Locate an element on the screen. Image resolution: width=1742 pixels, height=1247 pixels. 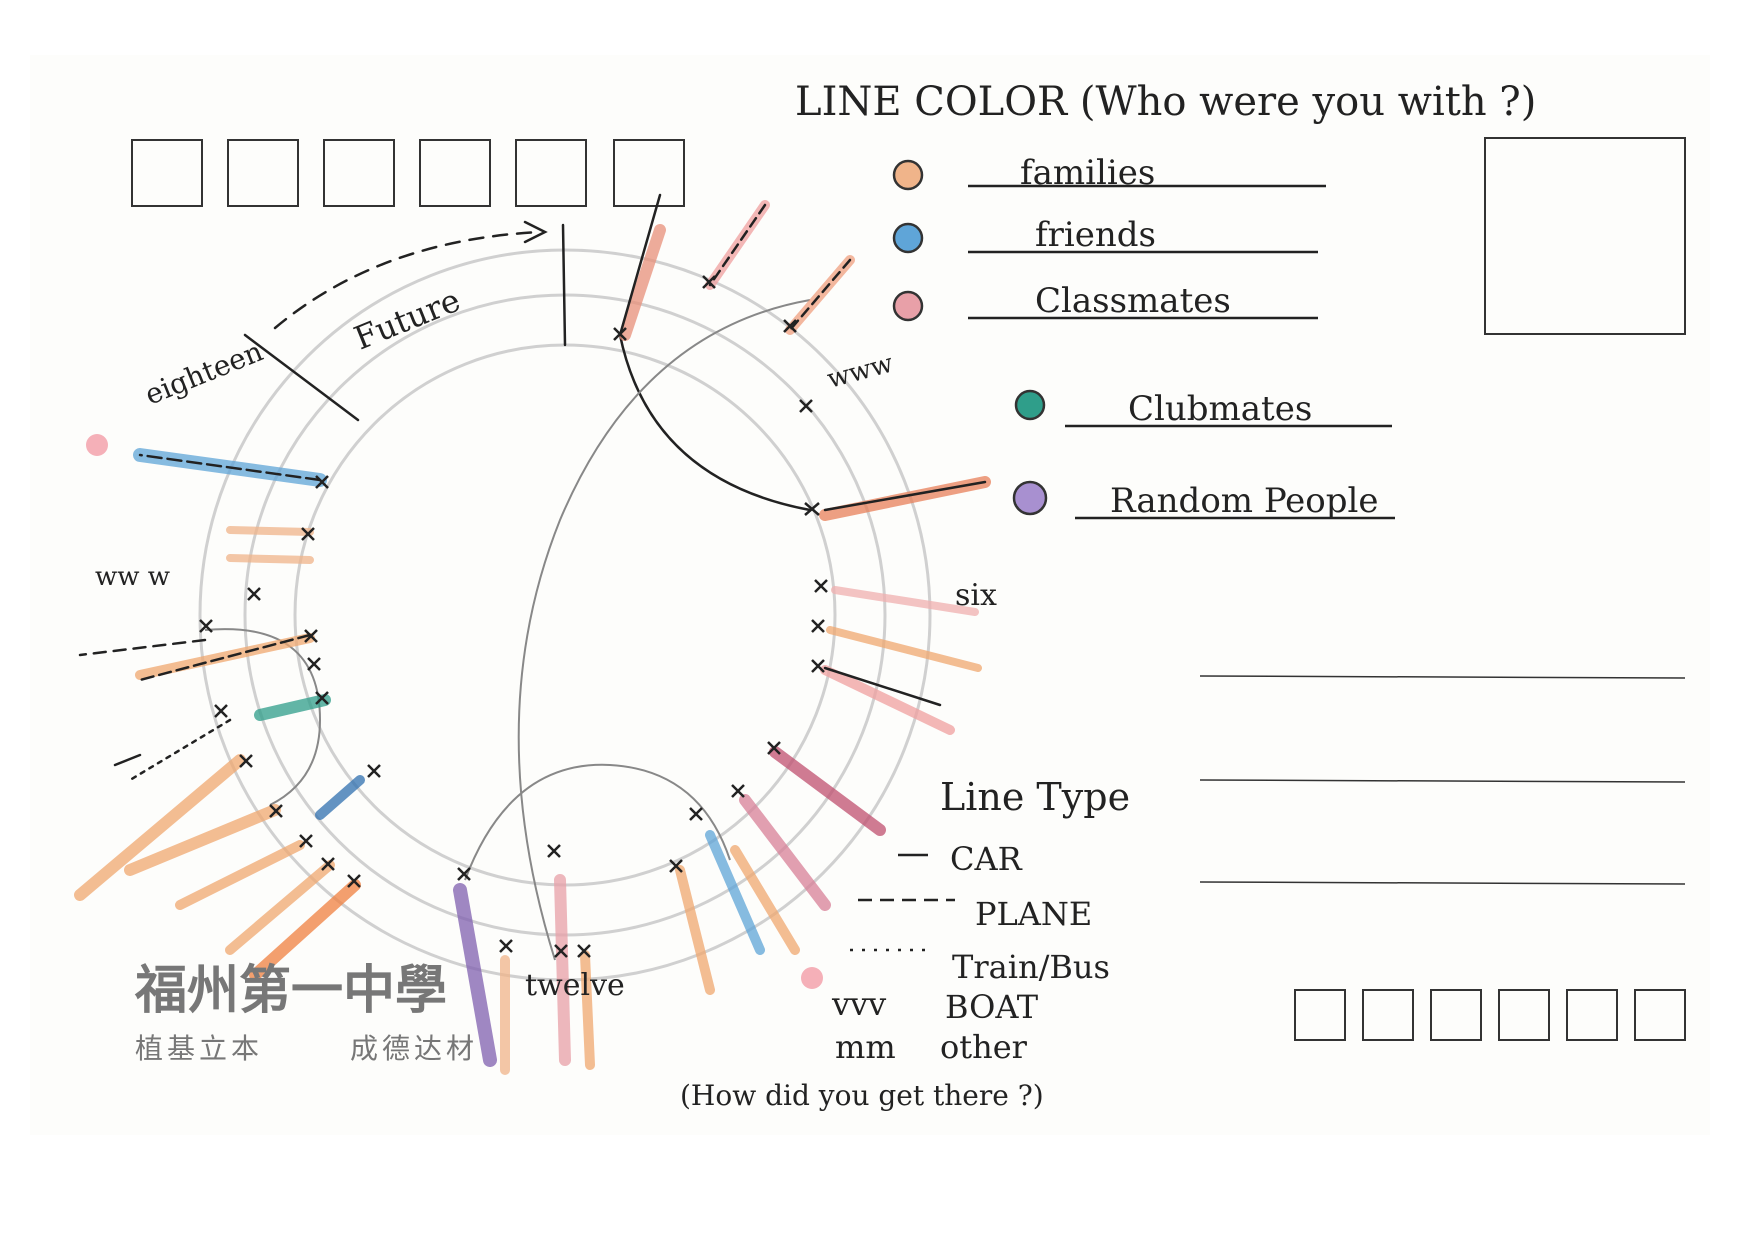
line-type-other: other is located at coordinates (984, 1047).